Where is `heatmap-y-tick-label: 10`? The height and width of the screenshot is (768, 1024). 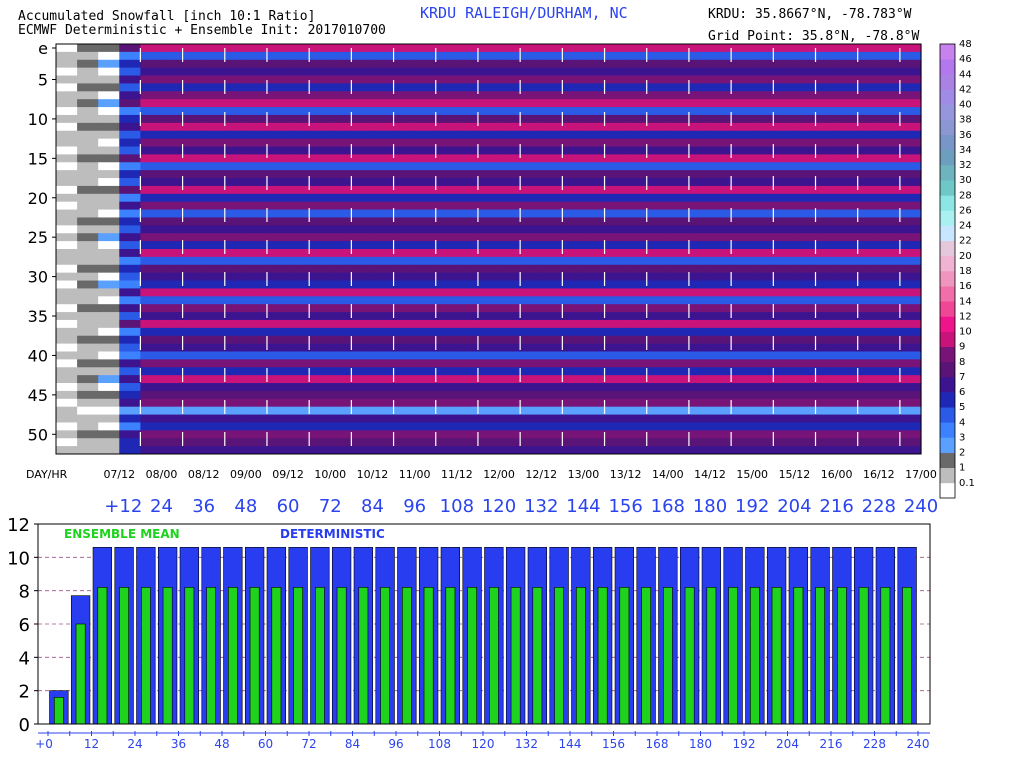 heatmap-y-tick-label: 10 is located at coordinates (38, 119).